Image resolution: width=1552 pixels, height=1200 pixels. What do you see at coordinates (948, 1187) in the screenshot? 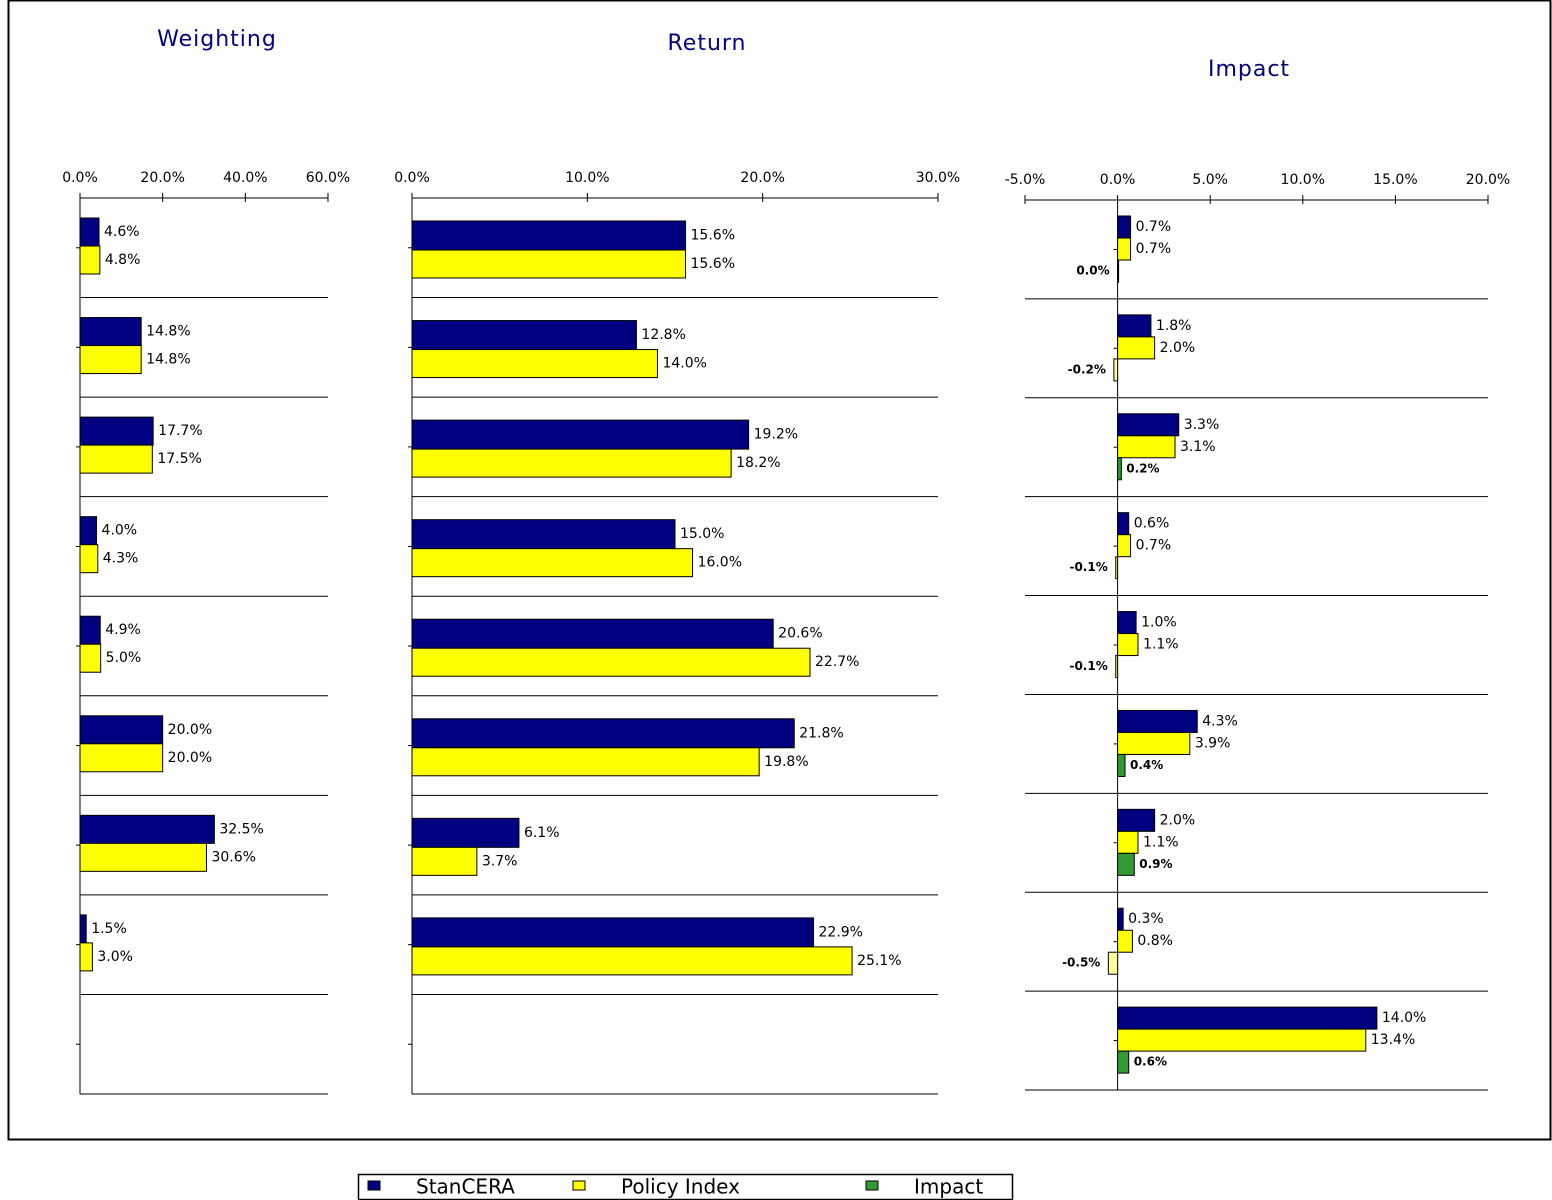
I see `legend-label: Impact` at bounding box center [948, 1187].